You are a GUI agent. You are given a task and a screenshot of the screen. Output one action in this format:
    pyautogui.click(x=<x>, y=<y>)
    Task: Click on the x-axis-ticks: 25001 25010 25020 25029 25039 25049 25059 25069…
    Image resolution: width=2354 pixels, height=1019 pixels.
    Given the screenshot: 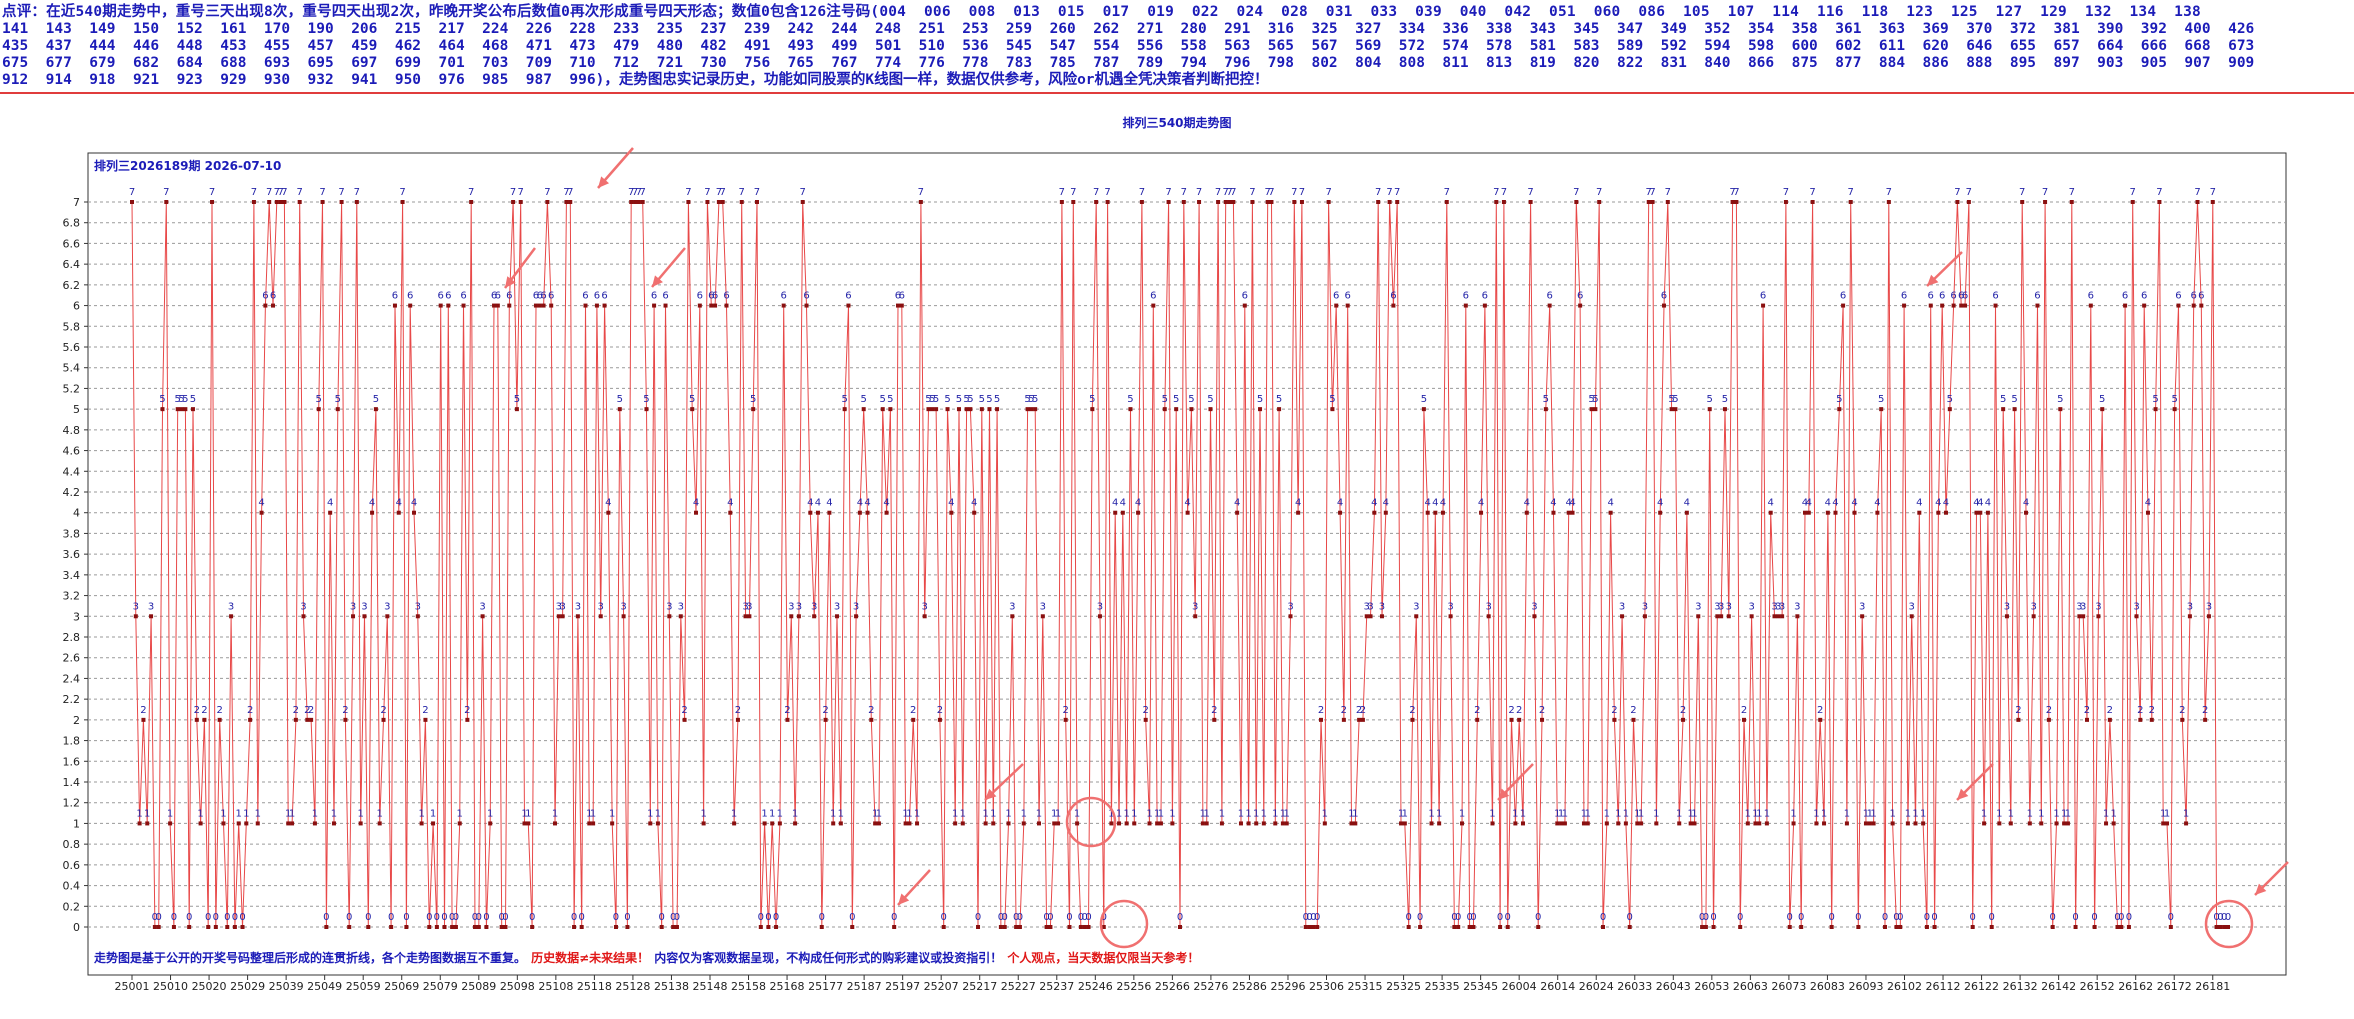 What is the action you would take?
    pyautogui.click(x=1172, y=984)
    